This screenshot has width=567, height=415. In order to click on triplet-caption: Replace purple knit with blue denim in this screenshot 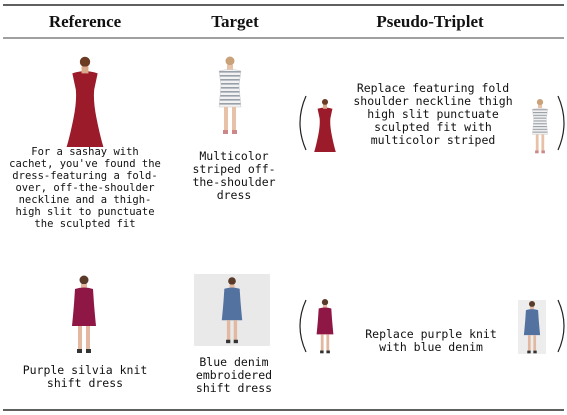, I will do `click(431, 340)`.